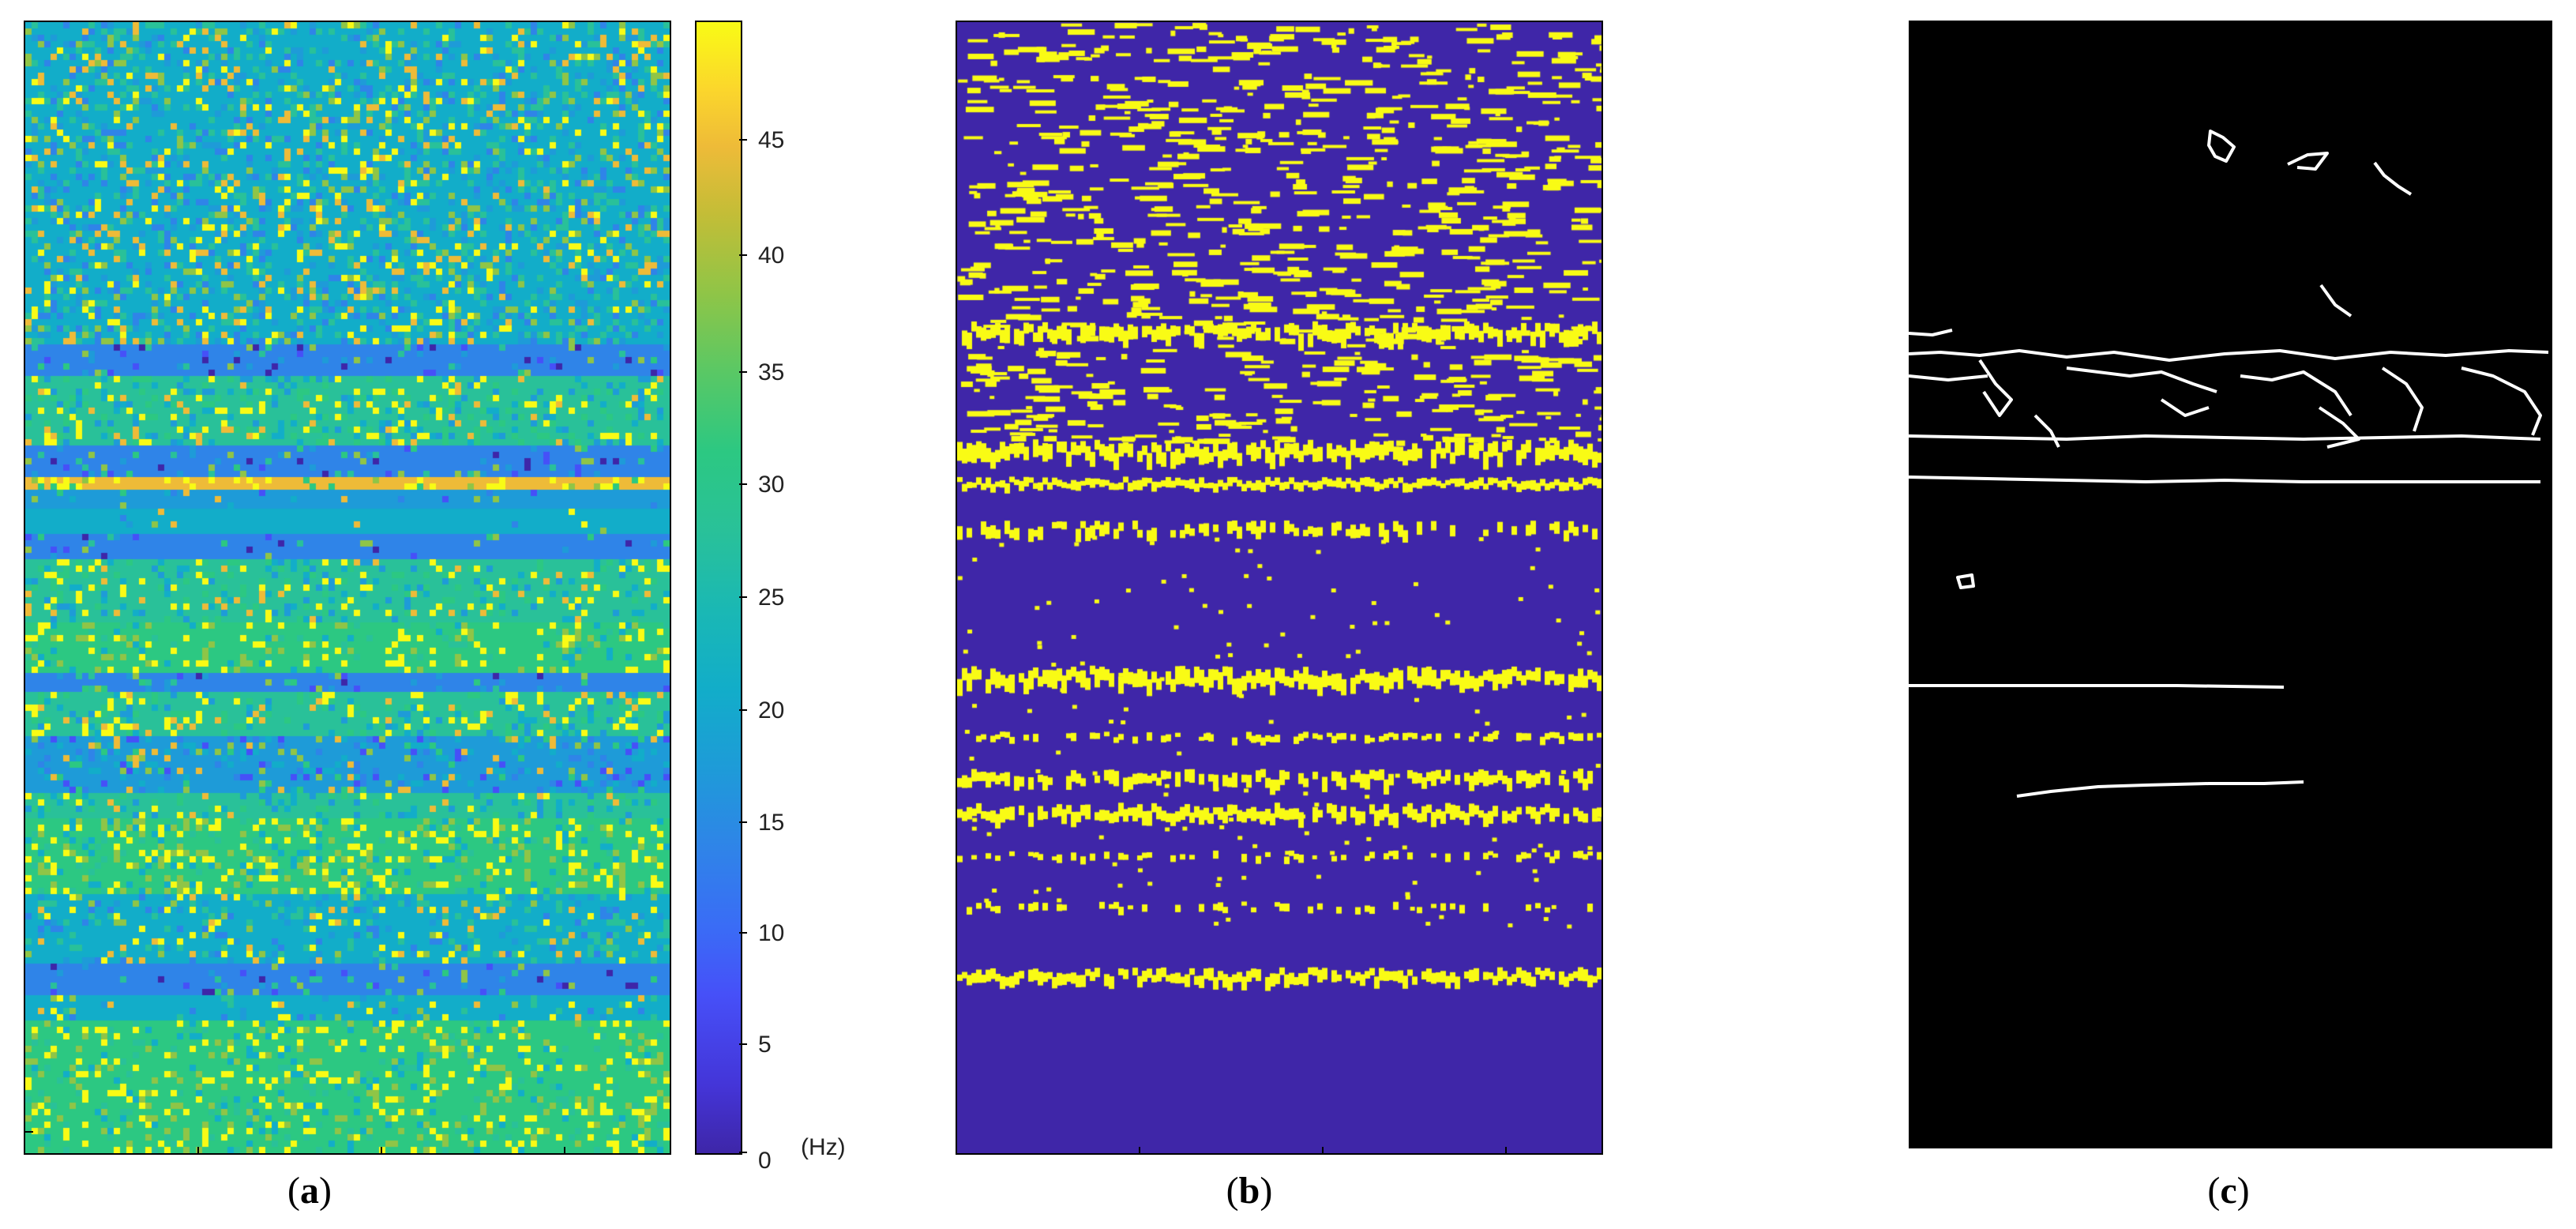 Image resolution: width=2576 pixels, height=1229 pixels. What do you see at coordinates (823, 1147) in the screenshot?
I see `colorbar-unit-label: (Hz)` at bounding box center [823, 1147].